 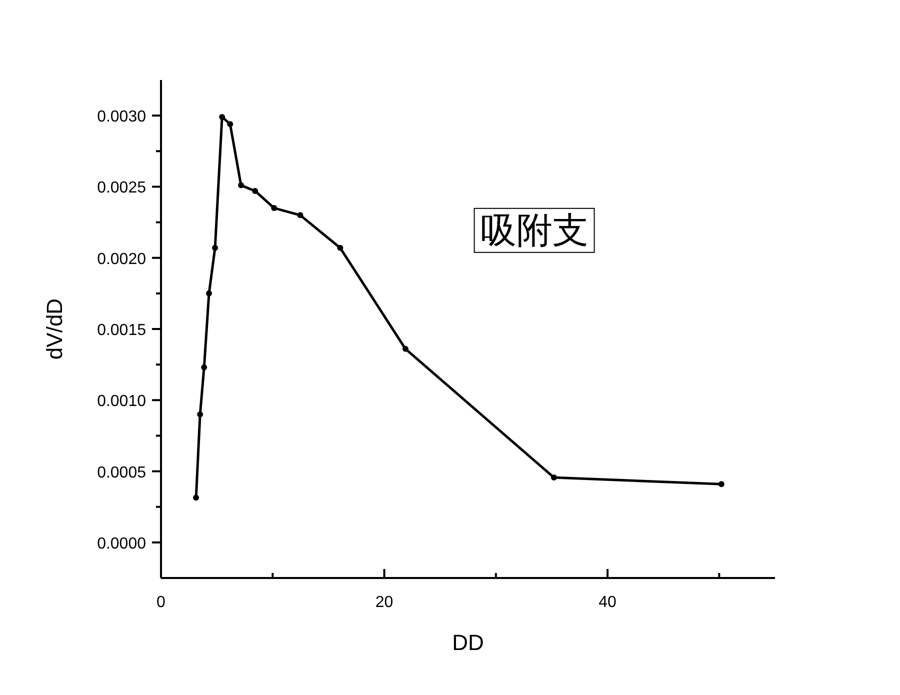 I want to click on y-tick-label: 0.0010, so click(x=121, y=401).